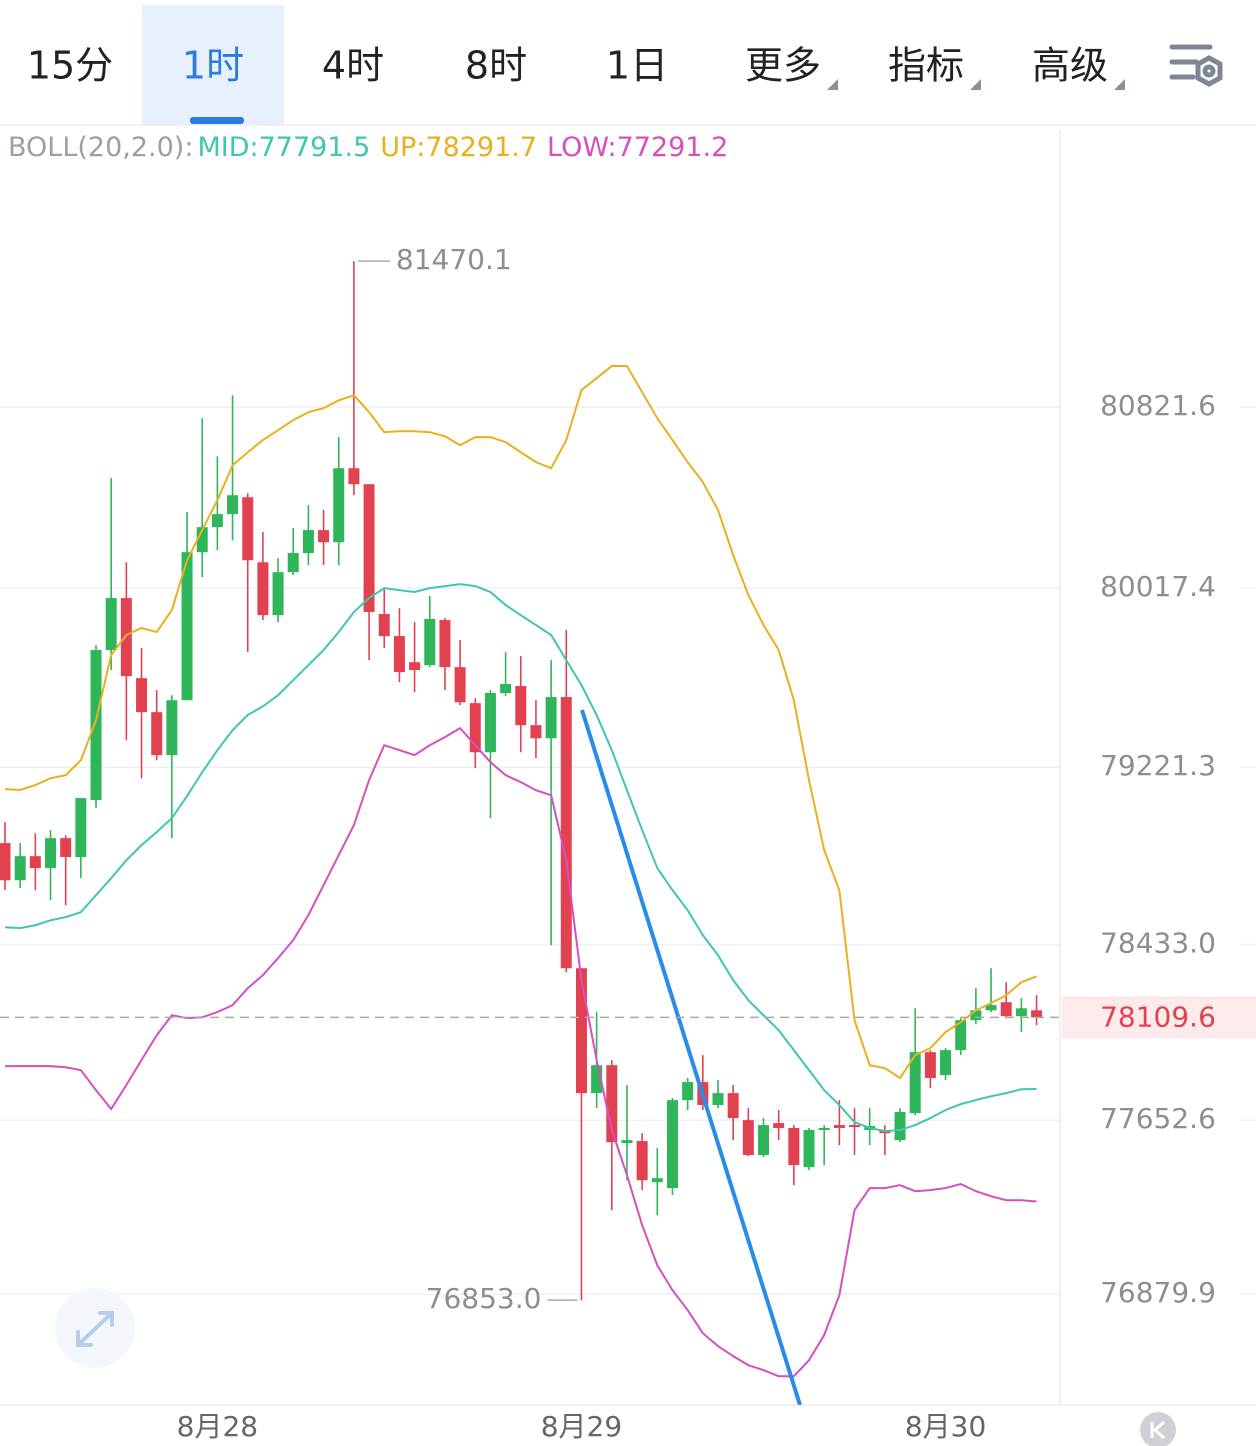 The width and height of the screenshot is (1256, 1446). What do you see at coordinates (1158, 405) in the screenshot?
I see `y-tick-label: 80821.6` at bounding box center [1158, 405].